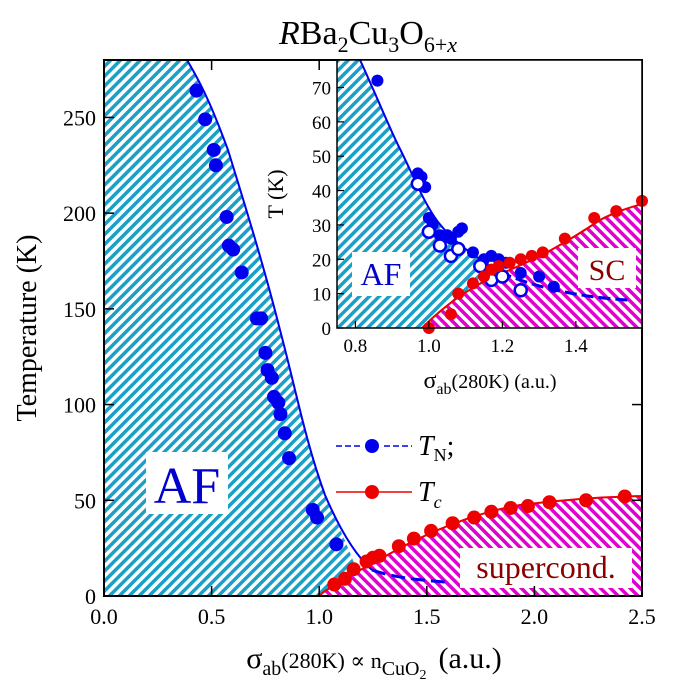  I want to click on inset-y-tick-label: 30, so click(321, 226).